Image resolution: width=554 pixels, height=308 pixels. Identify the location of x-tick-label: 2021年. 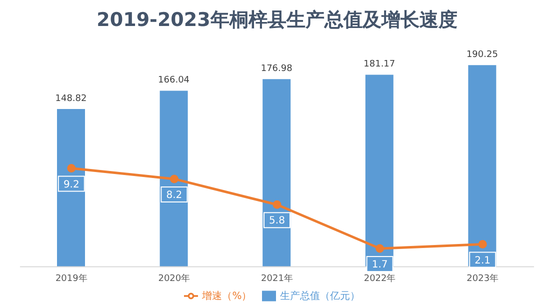
(277, 278).